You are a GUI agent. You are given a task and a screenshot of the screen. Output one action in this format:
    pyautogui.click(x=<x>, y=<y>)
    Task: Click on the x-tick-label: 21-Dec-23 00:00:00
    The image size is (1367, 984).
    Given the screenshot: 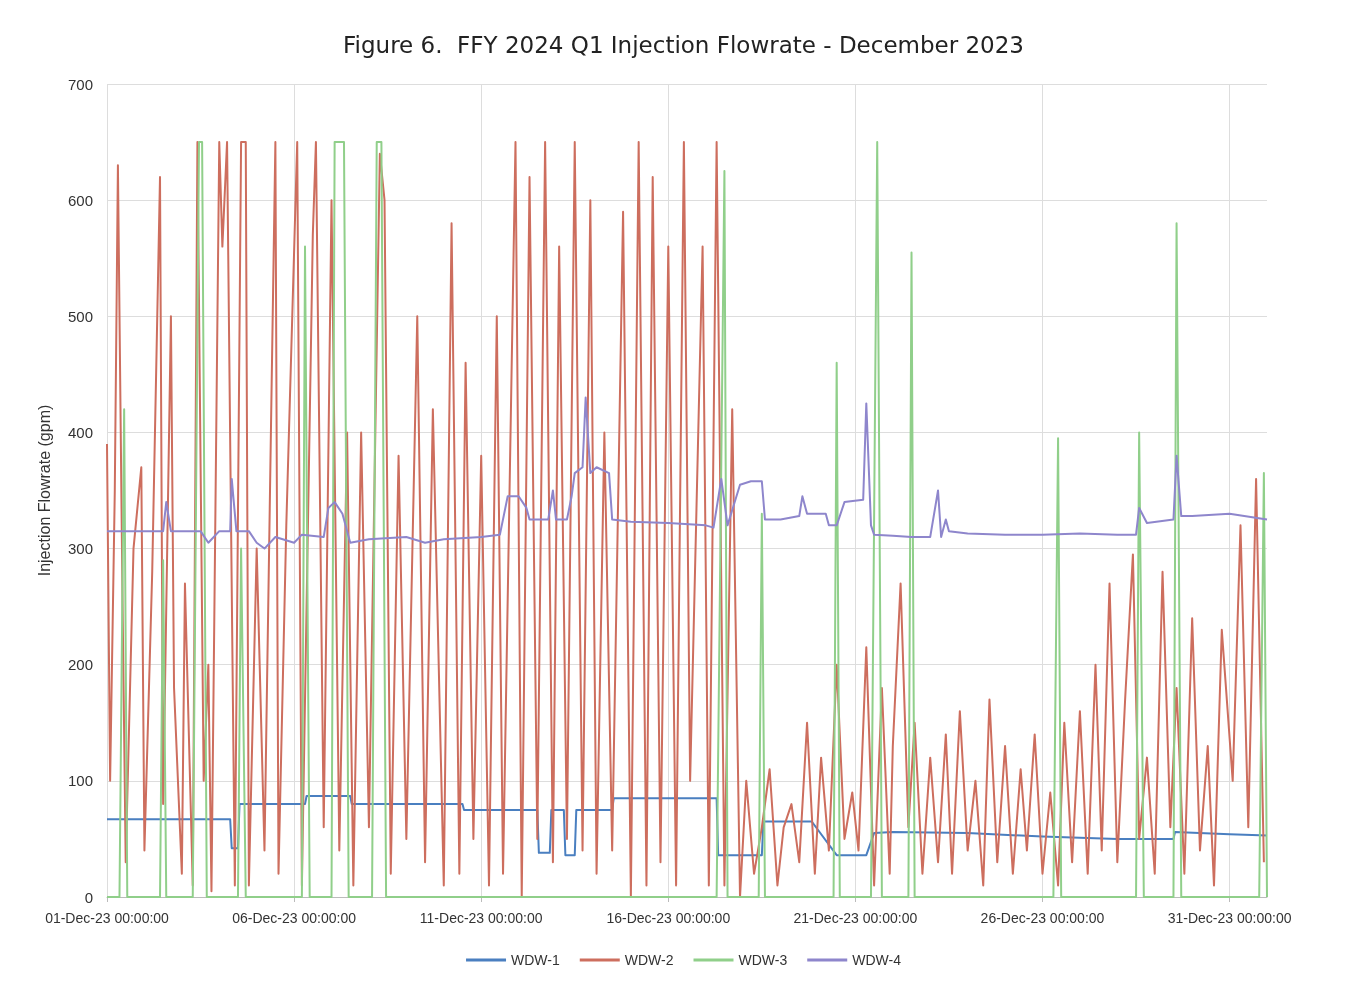 What is the action you would take?
    pyautogui.click(x=855, y=918)
    